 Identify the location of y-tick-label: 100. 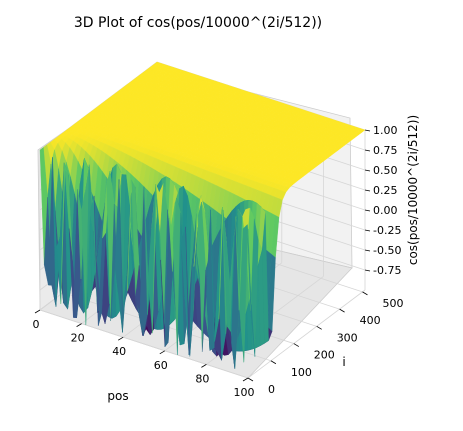
(301, 372).